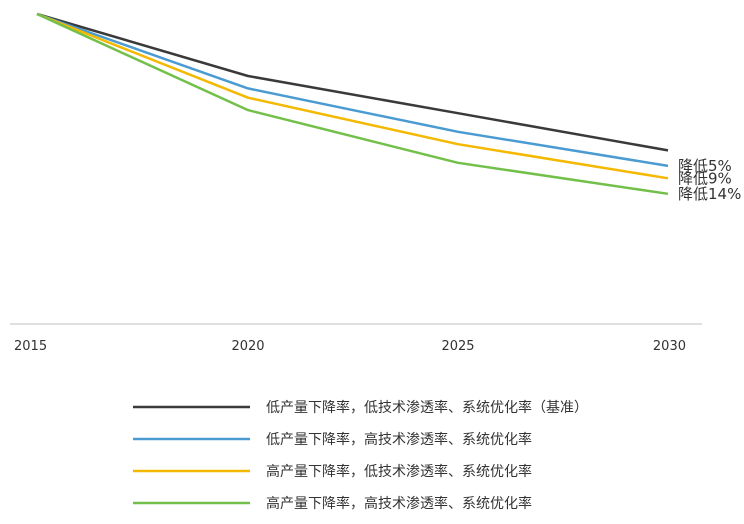 This screenshot has width=744, height=524. I want to click on legend-label: 高产量下降率，高技术渗透率、系统优化率, so click(399, 503).